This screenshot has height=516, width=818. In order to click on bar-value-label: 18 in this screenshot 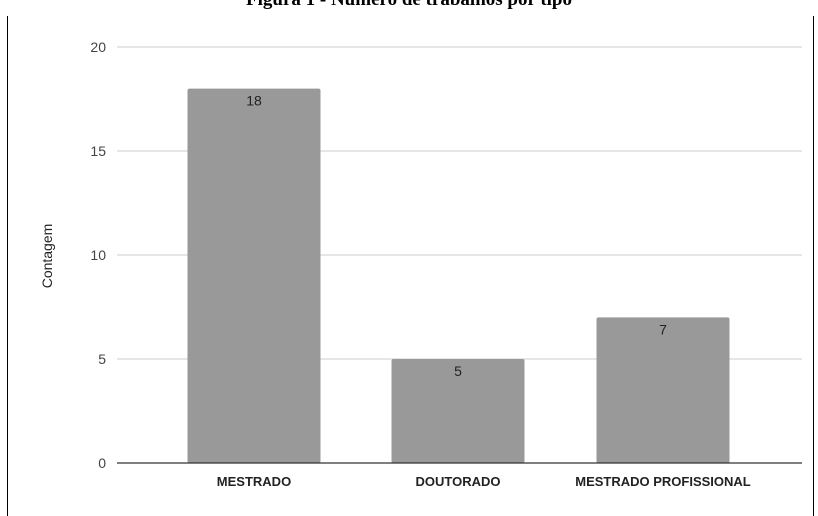, I will do `click(254, 101)`.